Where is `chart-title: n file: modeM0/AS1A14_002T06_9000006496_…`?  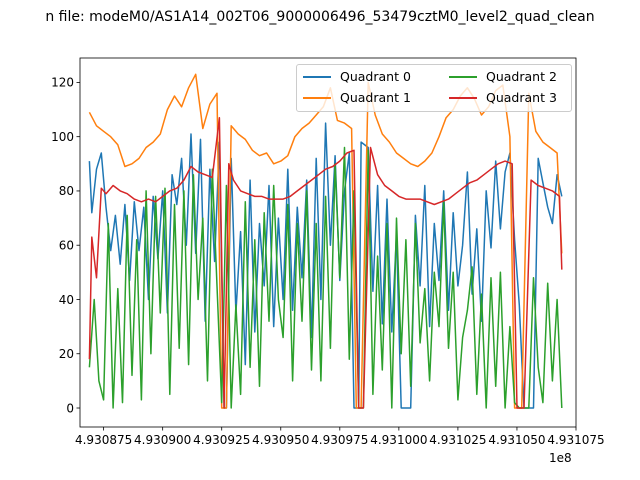
chart-title: n file: modeM0/AS1A14_002T06_9000006496_… is located at coordinates (320, 17).